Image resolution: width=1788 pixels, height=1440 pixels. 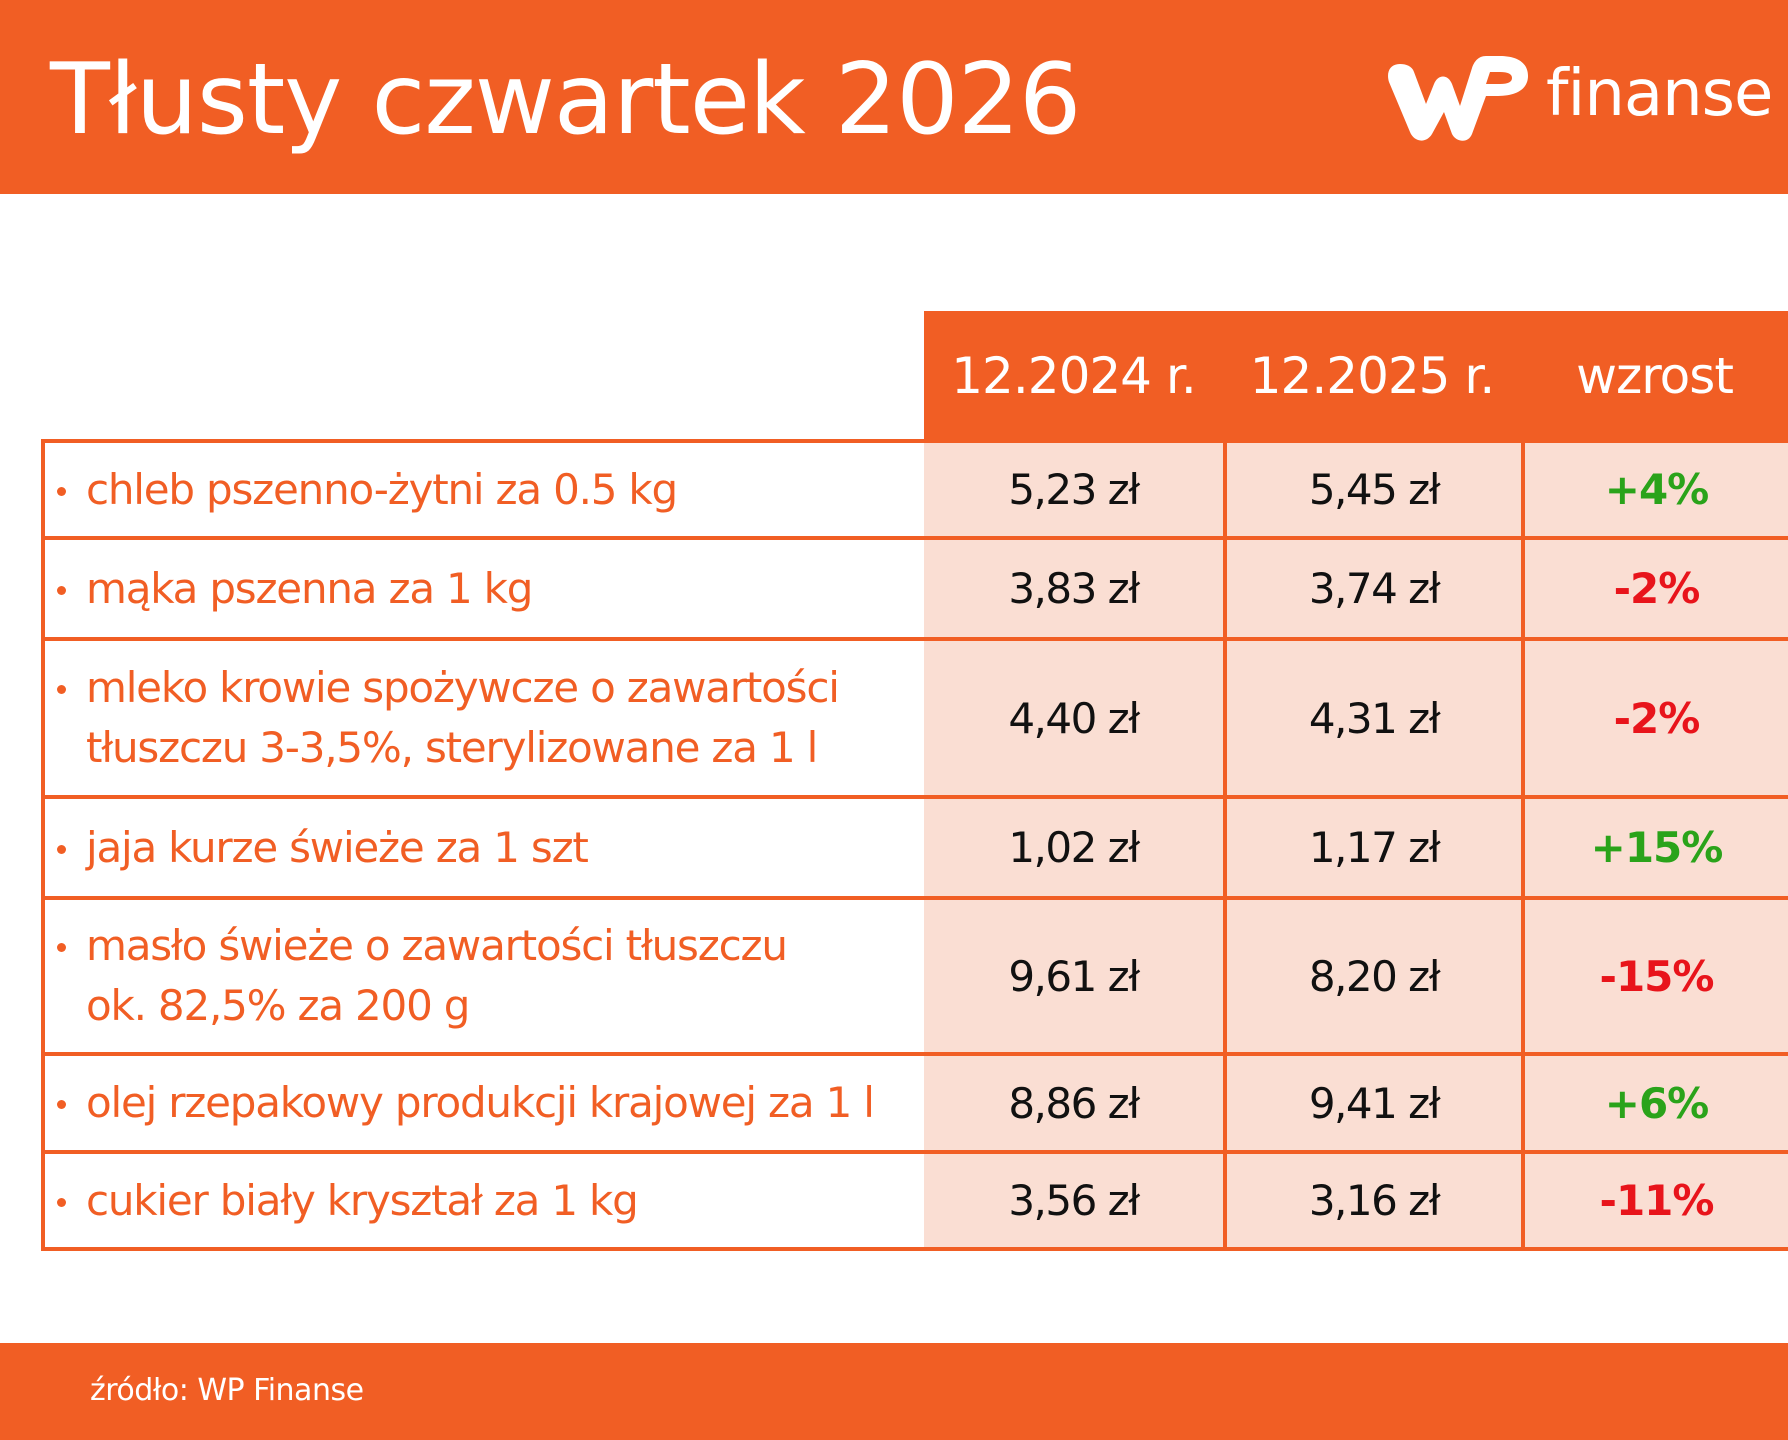 I want to click on price-2025: 8,20 zł, so click(x=1374, y=976).